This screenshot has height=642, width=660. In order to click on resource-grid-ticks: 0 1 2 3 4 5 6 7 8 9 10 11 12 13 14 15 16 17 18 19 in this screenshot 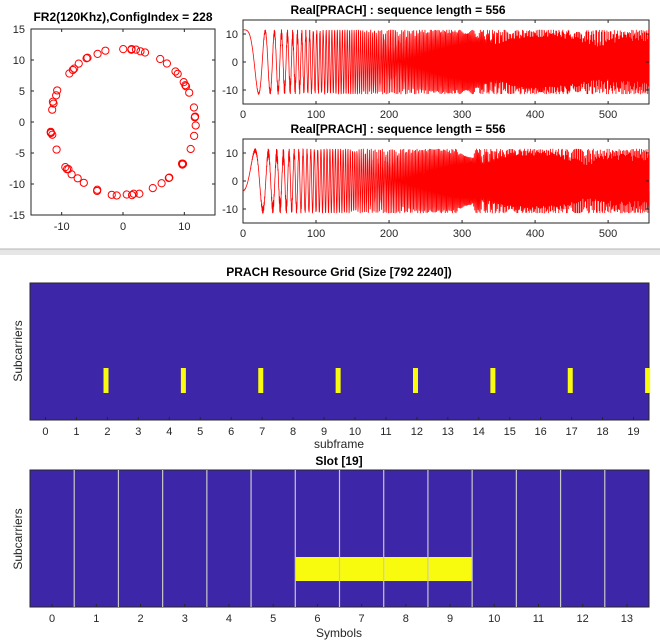, I will do `click(341, 427)`.